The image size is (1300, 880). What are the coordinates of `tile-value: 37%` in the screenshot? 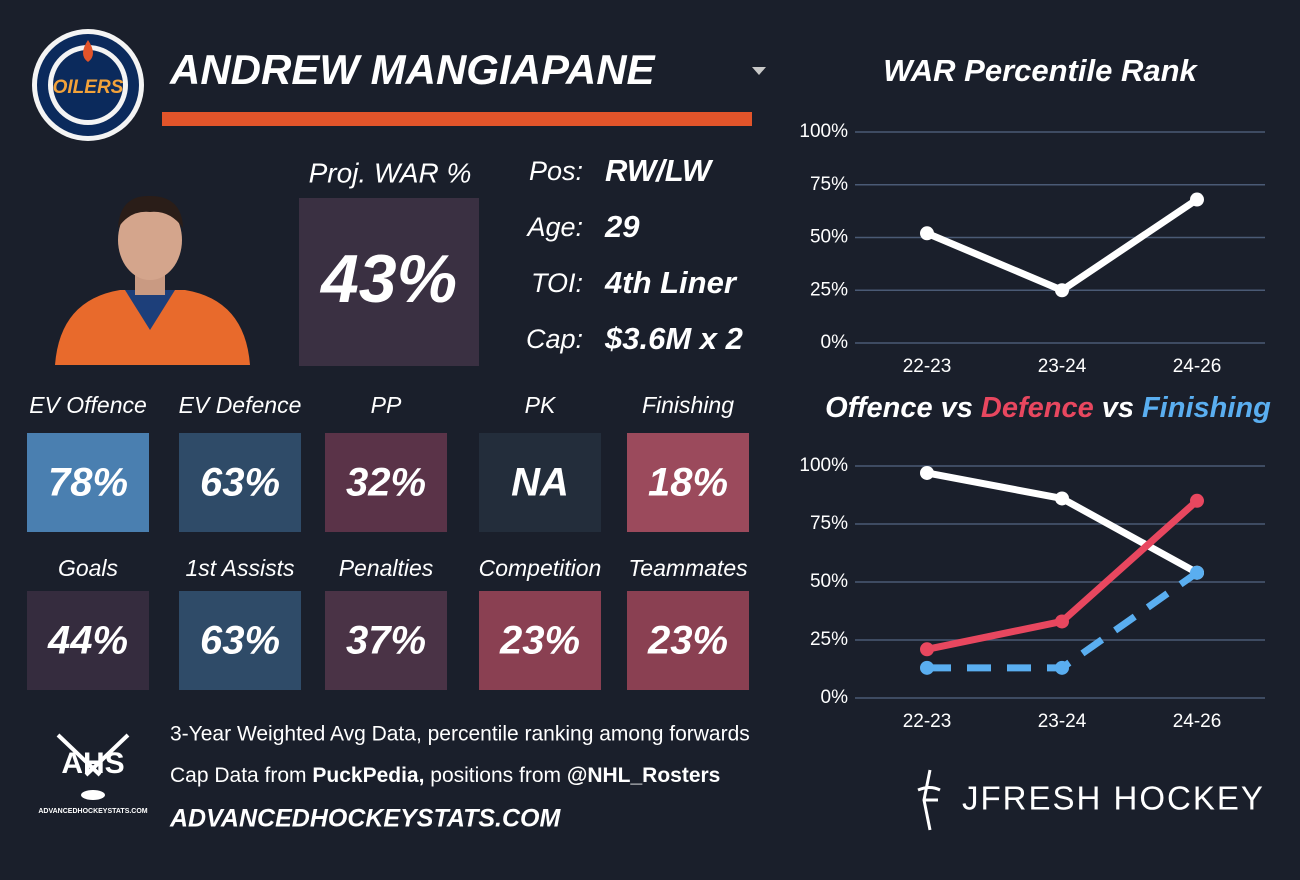 It's located at (386, 641).